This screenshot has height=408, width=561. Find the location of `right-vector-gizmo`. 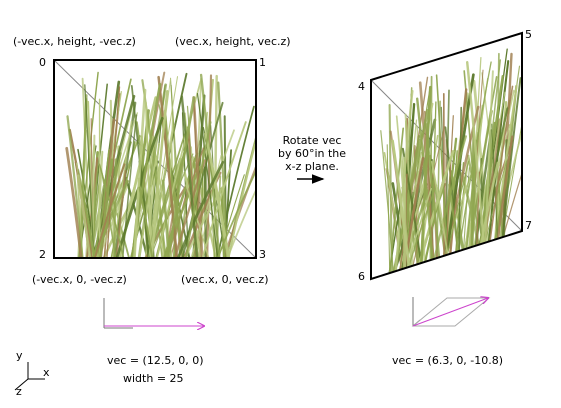

right-vector-gizmo is located at coordinates (451, 312).